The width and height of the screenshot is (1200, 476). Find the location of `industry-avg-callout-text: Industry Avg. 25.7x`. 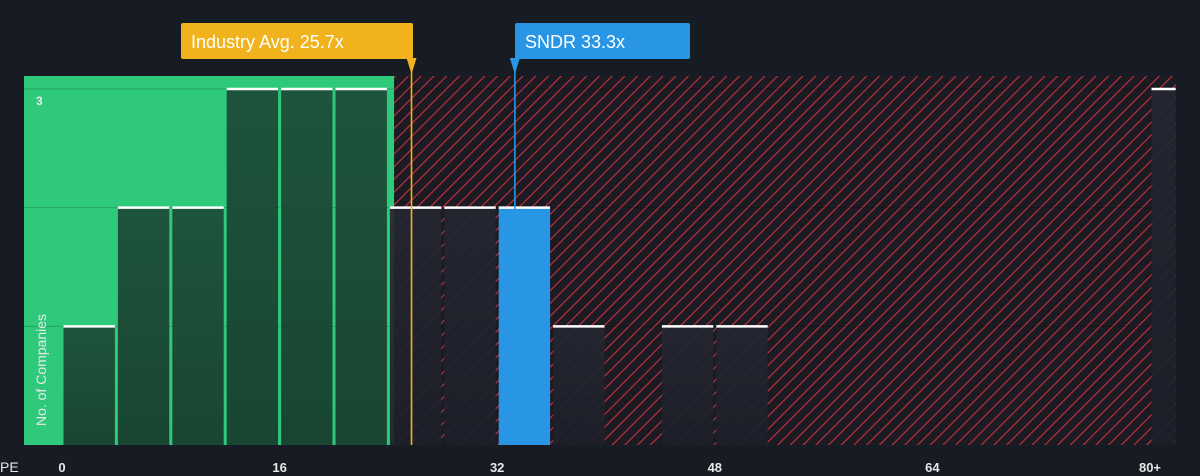

industry-avg-callout-text: Industry Avg. 25.7x is located at coordinates (267, 42).